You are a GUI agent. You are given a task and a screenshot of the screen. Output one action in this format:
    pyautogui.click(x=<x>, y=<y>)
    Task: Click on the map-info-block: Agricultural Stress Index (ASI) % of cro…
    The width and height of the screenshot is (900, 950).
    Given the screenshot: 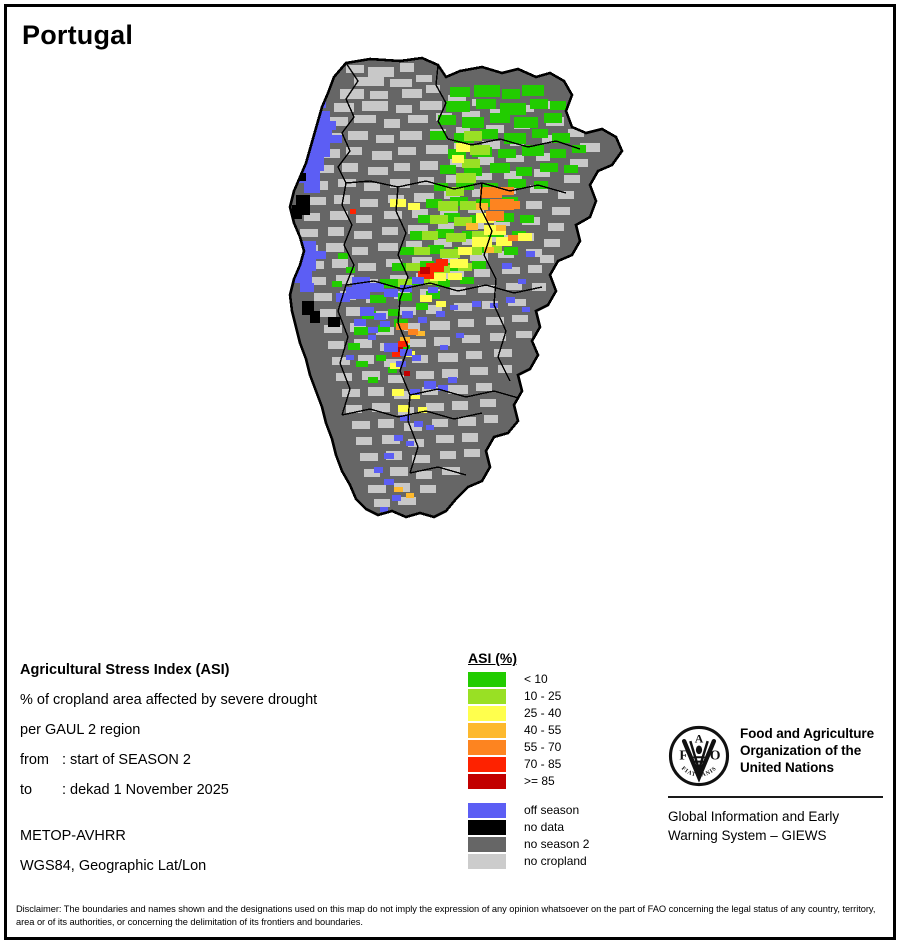 What is the action you would take?
    pyautogui.click(x=230, y=768)
    